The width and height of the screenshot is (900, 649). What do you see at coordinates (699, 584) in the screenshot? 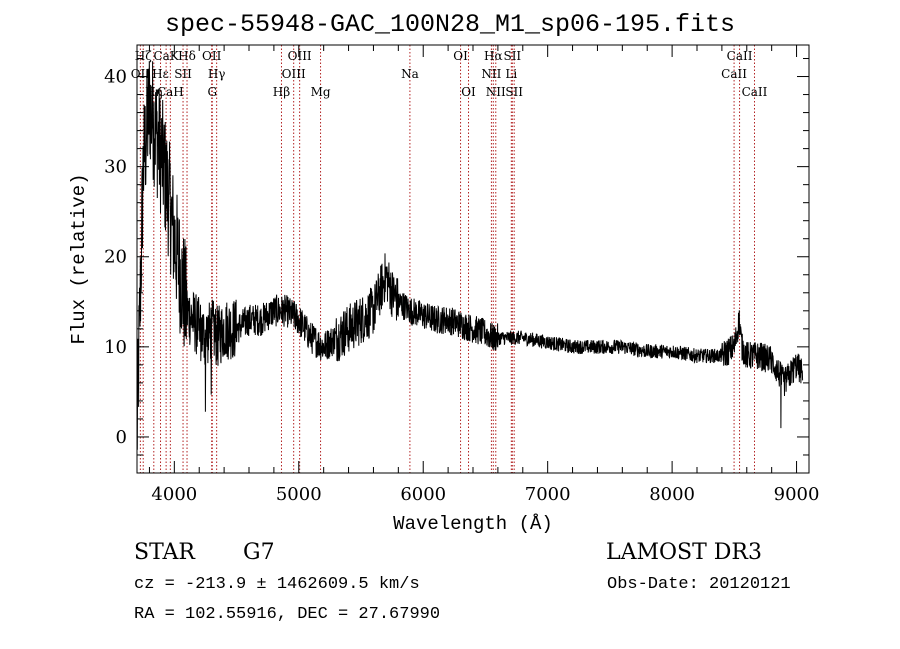
I see `obs-date: Obs-Date: 20120121` at bounding box center [699, 584].